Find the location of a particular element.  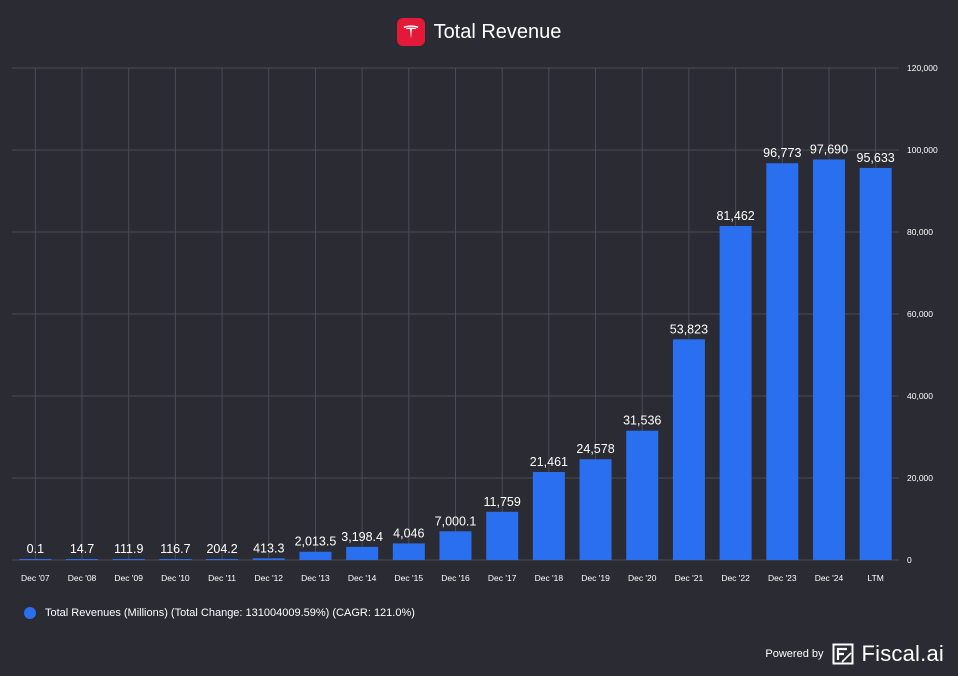

y-tick-label: 120,000 is located at coordinates (922, 68).